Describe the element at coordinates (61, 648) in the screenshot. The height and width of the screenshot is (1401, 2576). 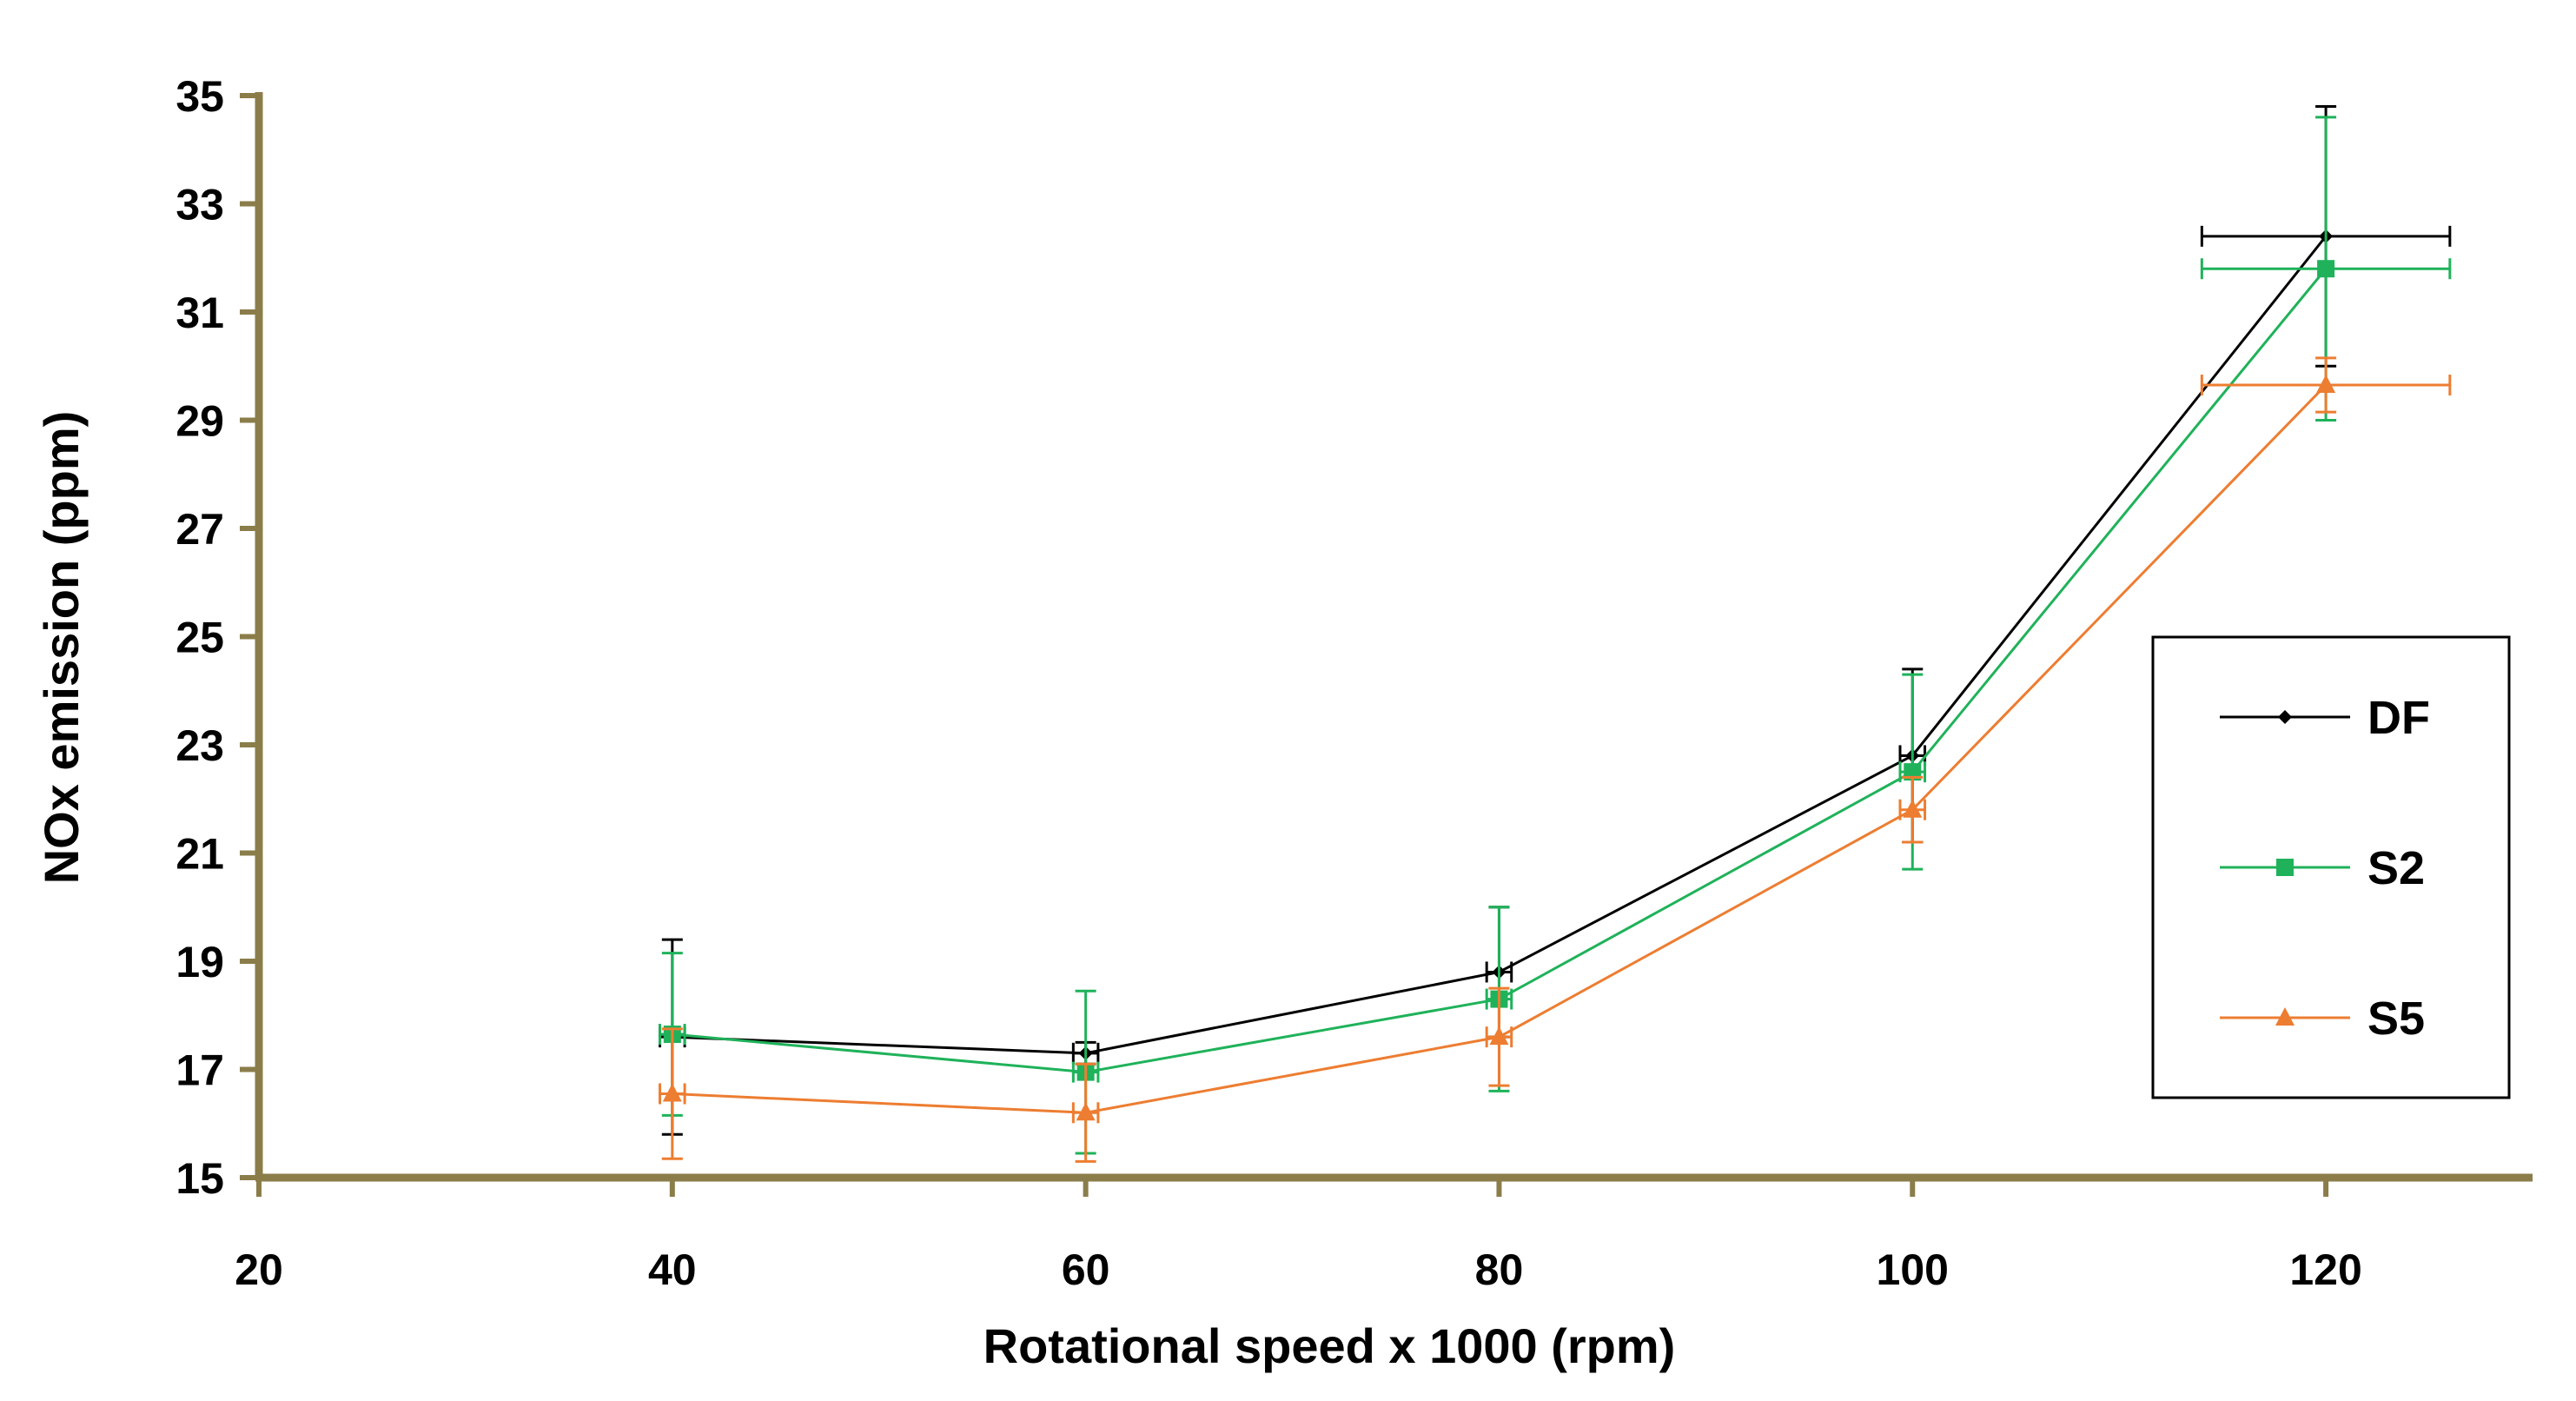
I see `y-axis-title: NOx emission (ppm)` at that location.